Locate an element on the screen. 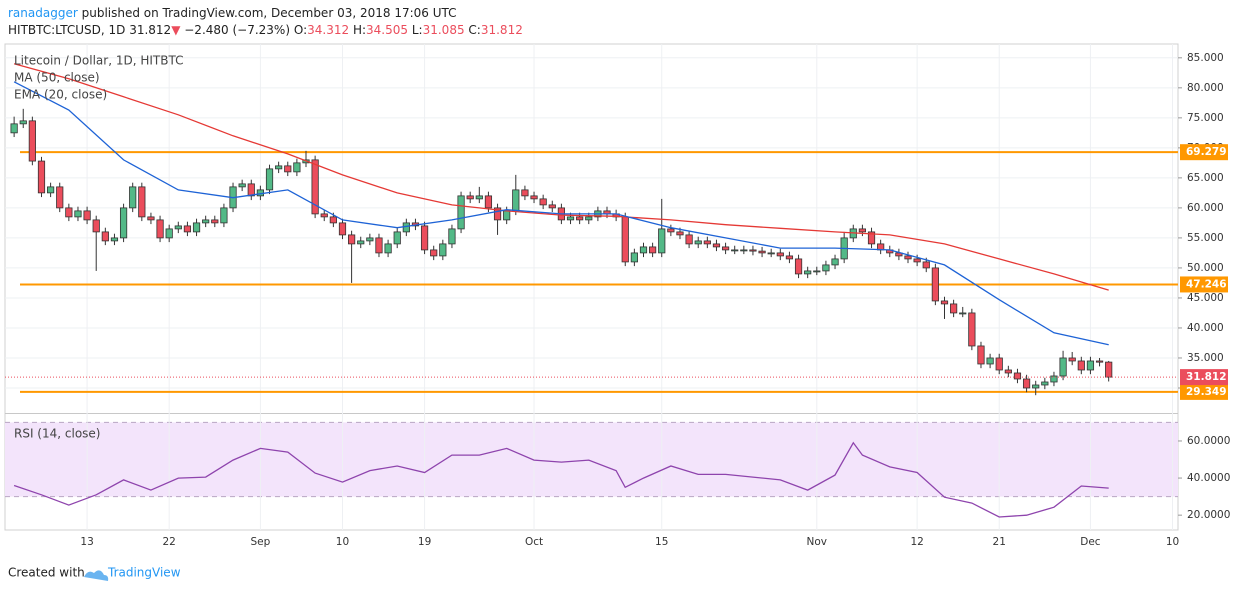  h: 34.505 is located at coordinates (387, 30).